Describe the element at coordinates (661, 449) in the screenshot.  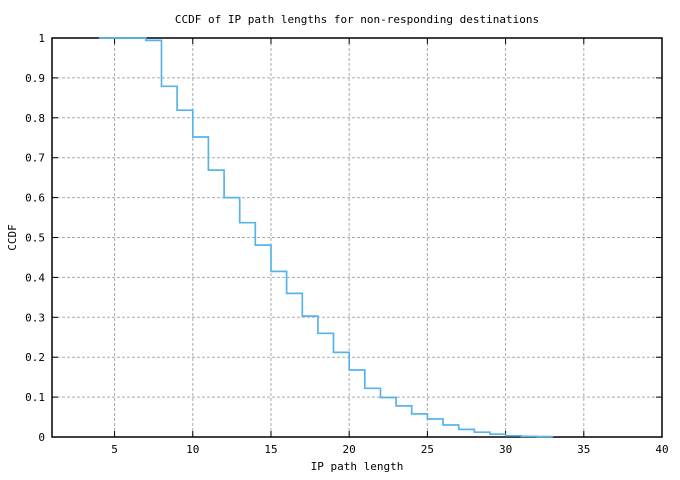
I see `x-tick-label: 40` at that location.